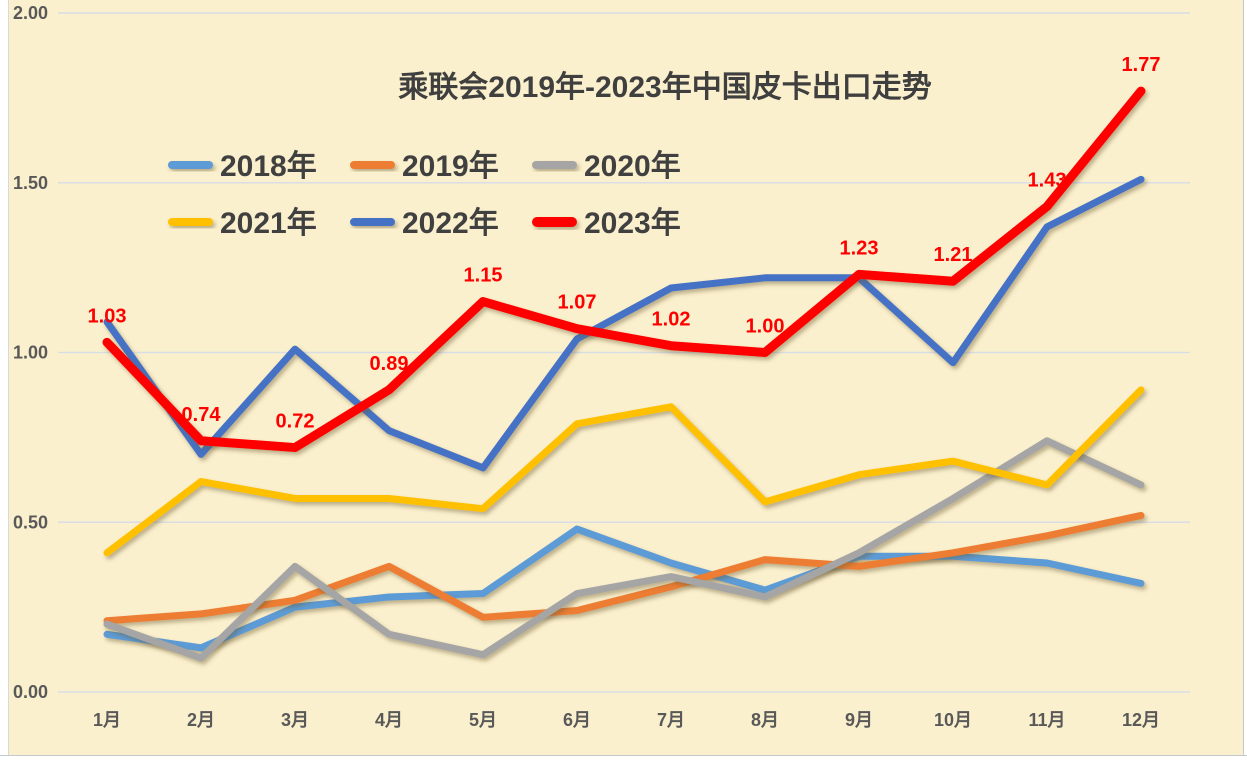 The height and width of the screenshot is (768, 1247). I want to click on x-tick-label: 3月, so click(295, 720).